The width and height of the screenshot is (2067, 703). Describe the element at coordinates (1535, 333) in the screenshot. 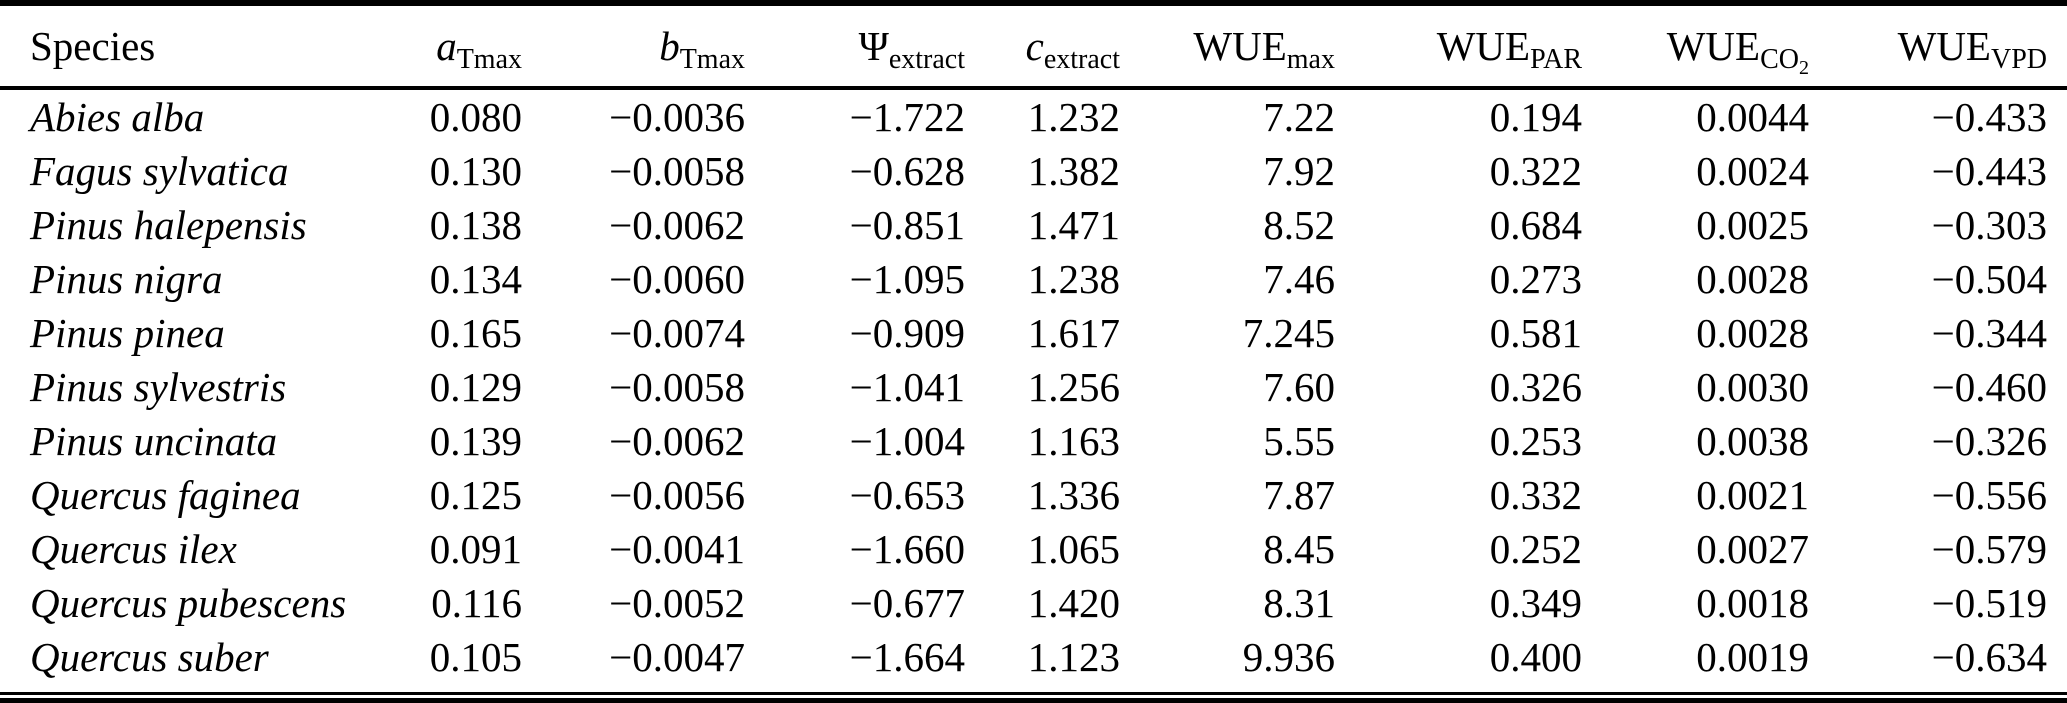

I see `value-cell-wue-par: 0.581` at that location.